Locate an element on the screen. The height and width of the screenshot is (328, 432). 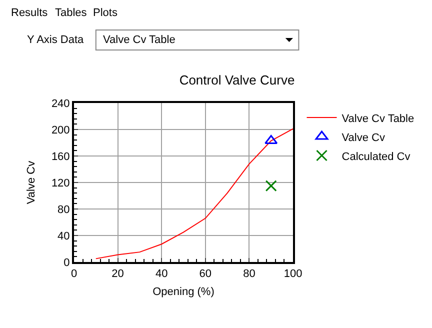
y-tick-label: 40 is located at coordinates (64, 236).